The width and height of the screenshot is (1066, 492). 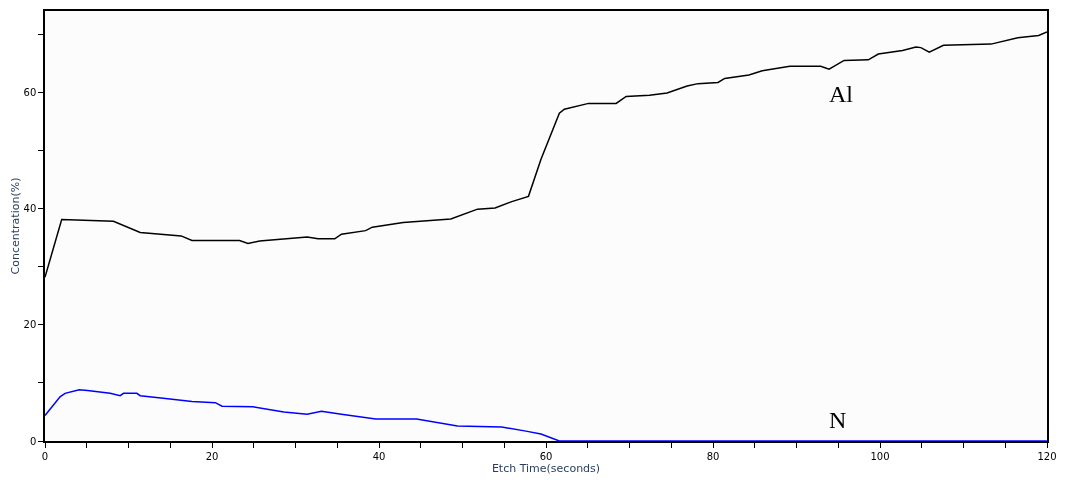 What do you see at coordinates (546, 468) in the screenshot?
I see `x-axis-title: Etch Time(seconds)` at bounding box center [546, 468].